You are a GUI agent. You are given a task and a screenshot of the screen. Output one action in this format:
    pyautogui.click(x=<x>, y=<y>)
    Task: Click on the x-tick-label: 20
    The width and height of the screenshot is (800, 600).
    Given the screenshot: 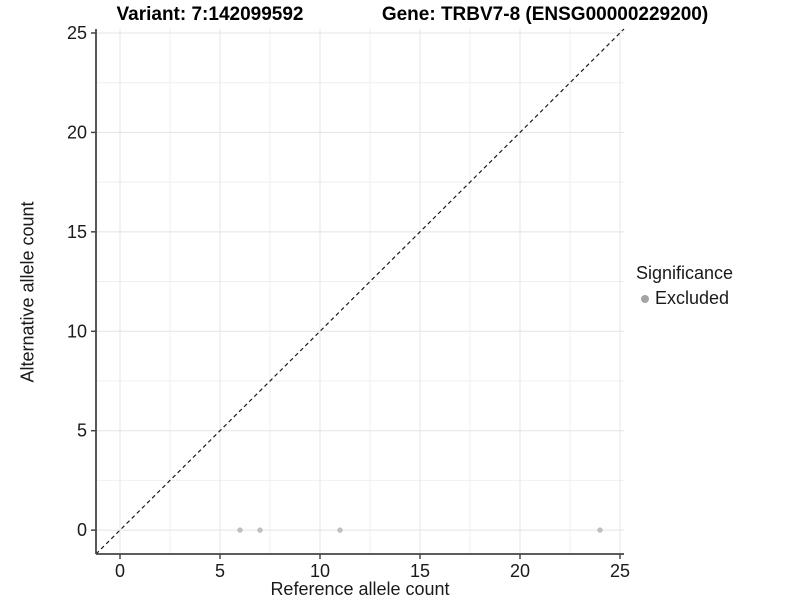 What is the action you would take?
    pyautogui.click(x=520, y=571)
    